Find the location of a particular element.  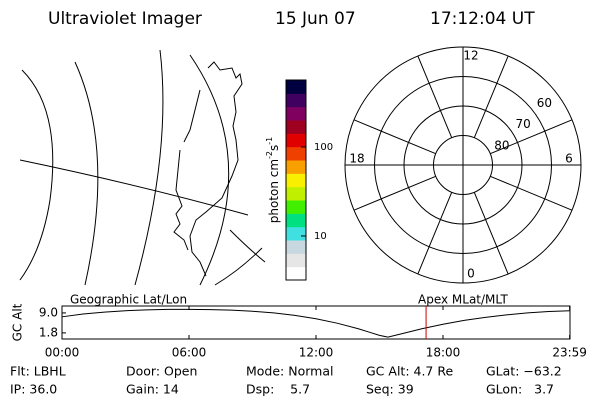

status-field: Flt: LBHL is located at coordinates (38, 371).